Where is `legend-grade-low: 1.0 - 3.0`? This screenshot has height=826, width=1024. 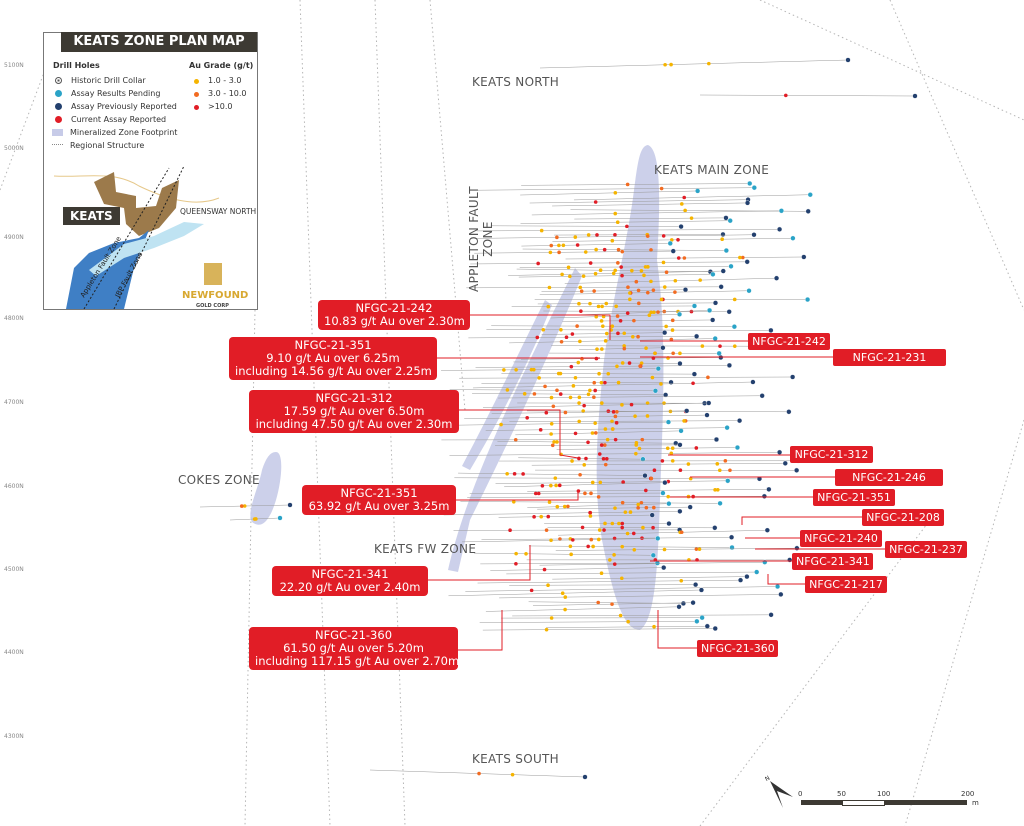
legend-grade-low: 1.0 - 3.0 is located at coordinates (217, 80).